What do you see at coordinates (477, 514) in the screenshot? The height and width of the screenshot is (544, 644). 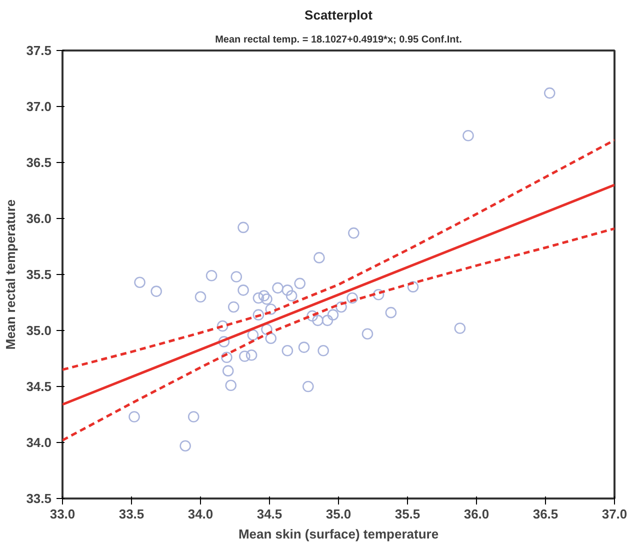 I see `x-tick-label: 36.0` at bounding box center [477, 514].